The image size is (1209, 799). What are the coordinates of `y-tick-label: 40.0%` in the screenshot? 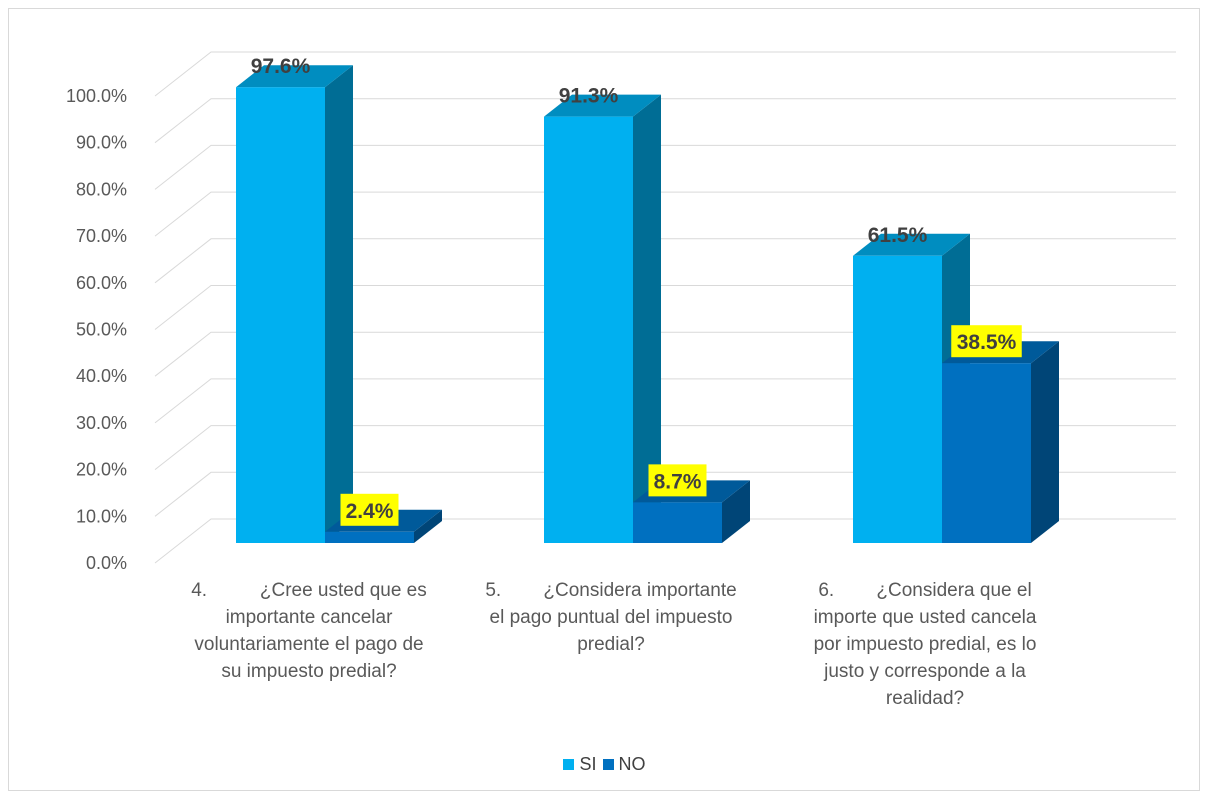 It's located at (101, 376).